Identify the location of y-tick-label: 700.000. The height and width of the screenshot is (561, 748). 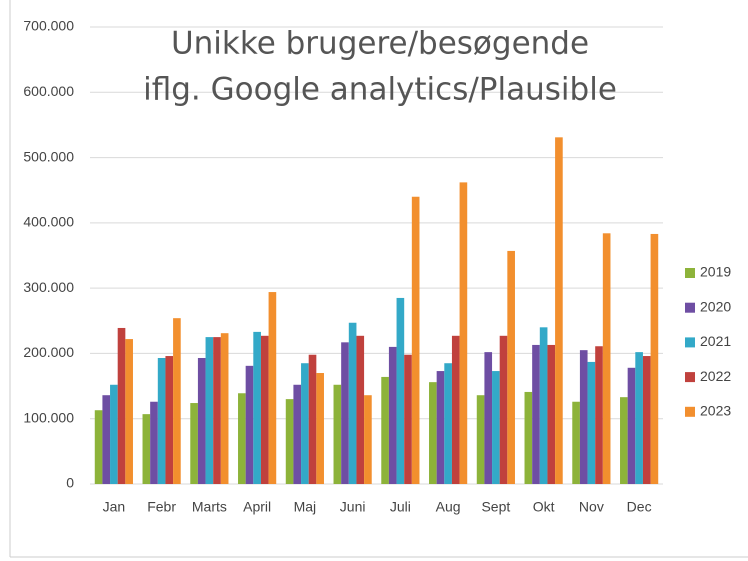
(48, 26).